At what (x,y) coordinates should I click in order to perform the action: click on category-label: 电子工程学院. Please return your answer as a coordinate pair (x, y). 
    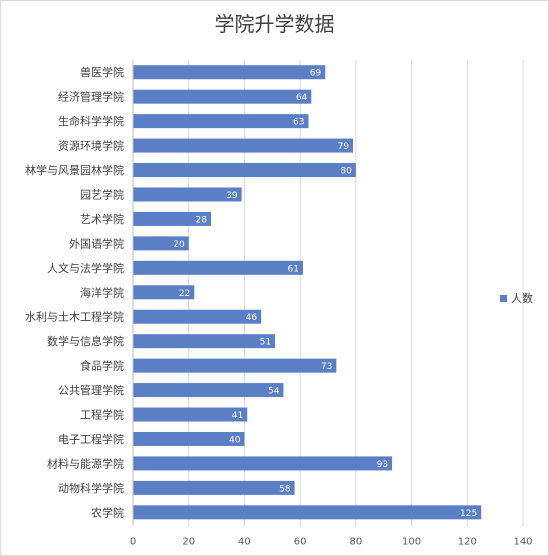
    Looking at the image, I should click on (91, 439).